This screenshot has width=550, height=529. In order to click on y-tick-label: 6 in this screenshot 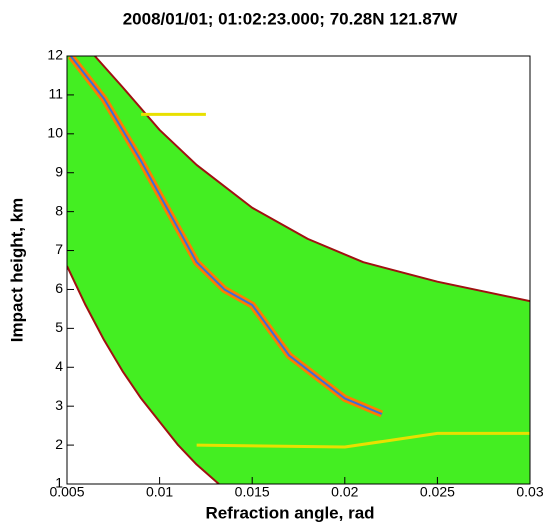, I will do `click(59, 288)`.